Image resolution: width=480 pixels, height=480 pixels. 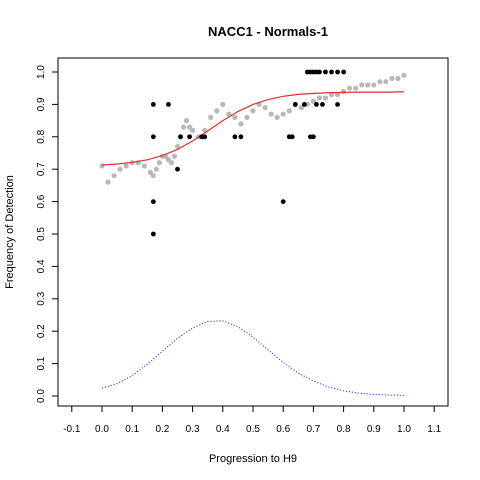 I want to click on density-curve, so click(x=253, y=358).